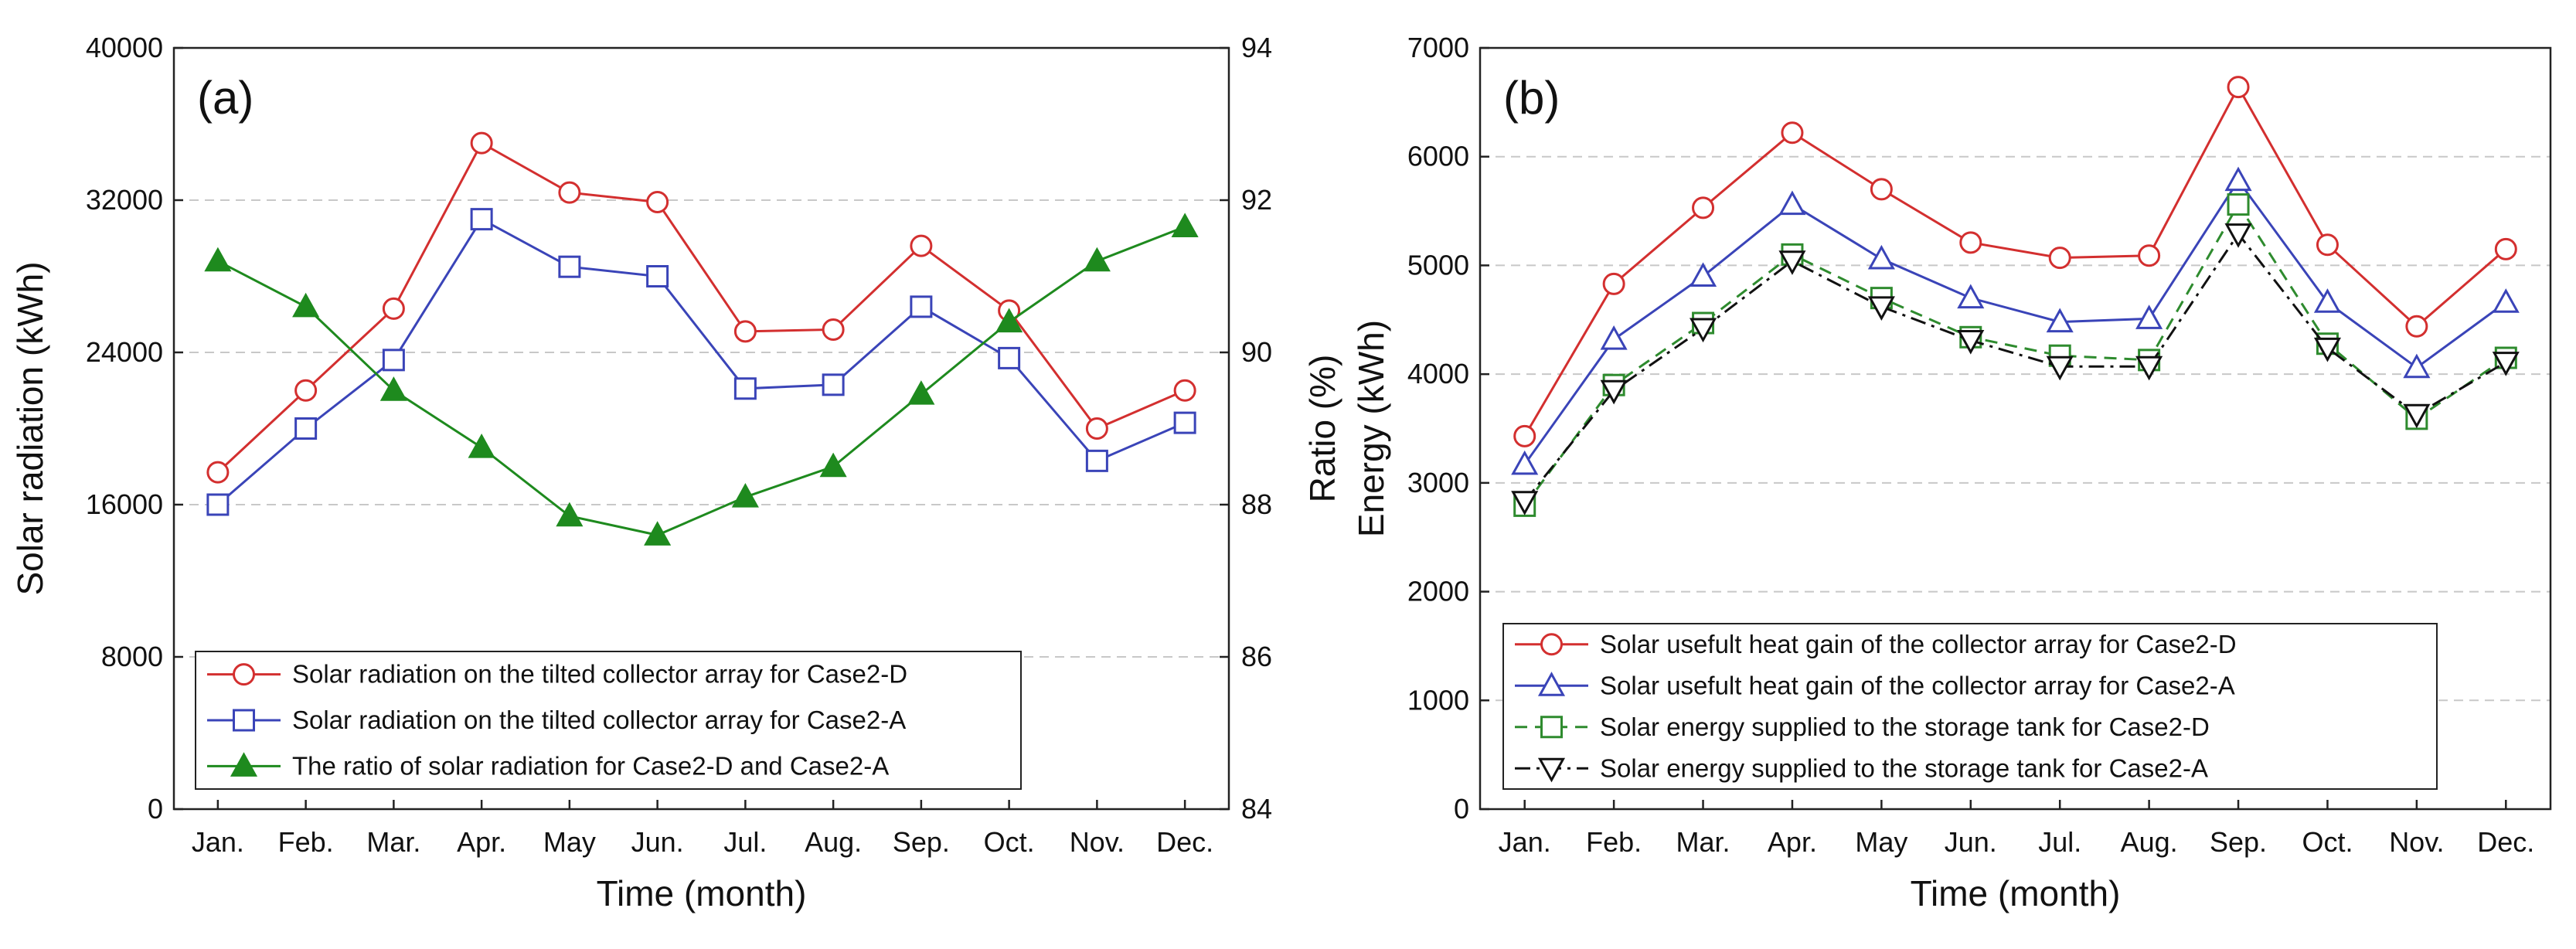 The width and height of the screenshot is (2576, 949). What do you see at coordinates (124, 200) in the screenshot?
I see `y-tick-label: 32000` at bounding box center [124, 200].